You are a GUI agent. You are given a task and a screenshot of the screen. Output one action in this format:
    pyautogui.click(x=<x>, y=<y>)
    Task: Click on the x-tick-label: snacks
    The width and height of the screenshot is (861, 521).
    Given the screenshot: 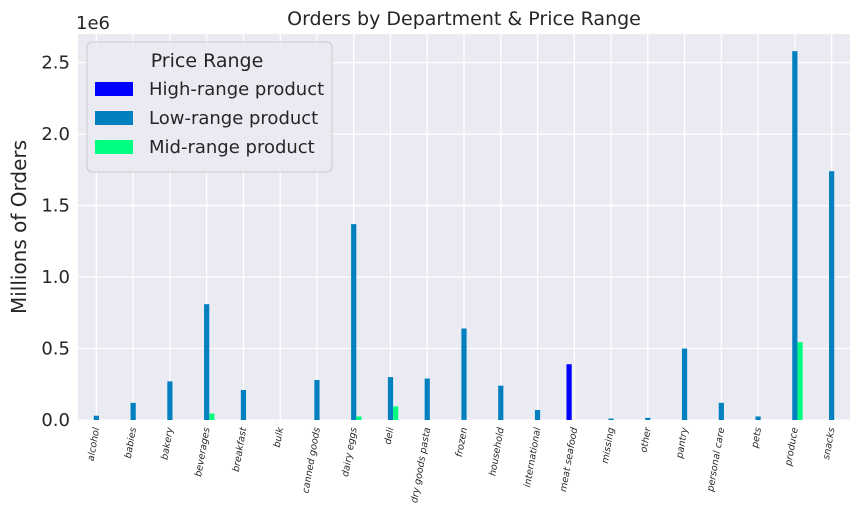 What is the action you would take?
    pyautogui.click(x=829, y=444)
    